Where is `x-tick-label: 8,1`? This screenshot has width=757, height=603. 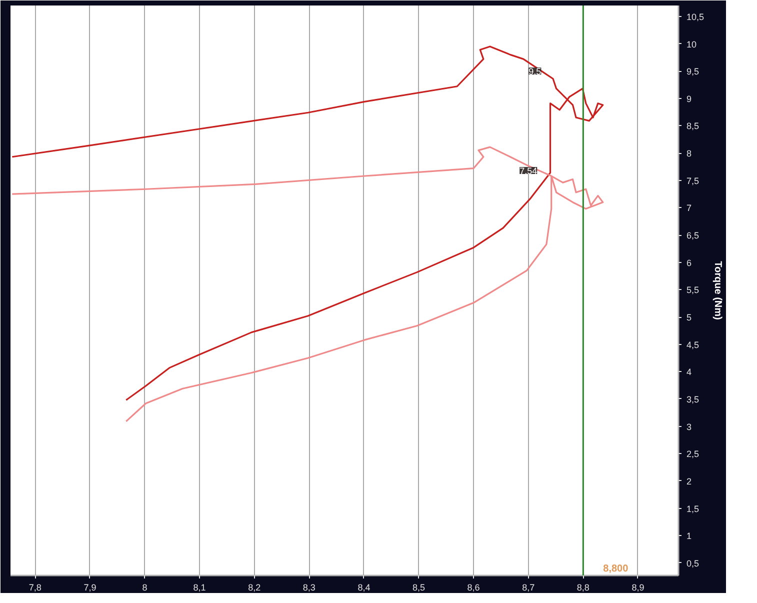
x-tick-label: 8,1 is located at coordinates (199, 587).